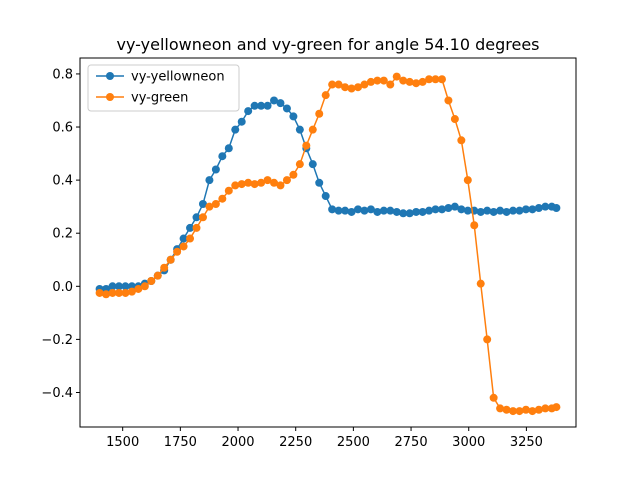  Describe the element at coordinates (324, 438) in the screenshot. I see `x-axis: 1500 1750 2000 2250 2500 2750 3000 3250` at that location.